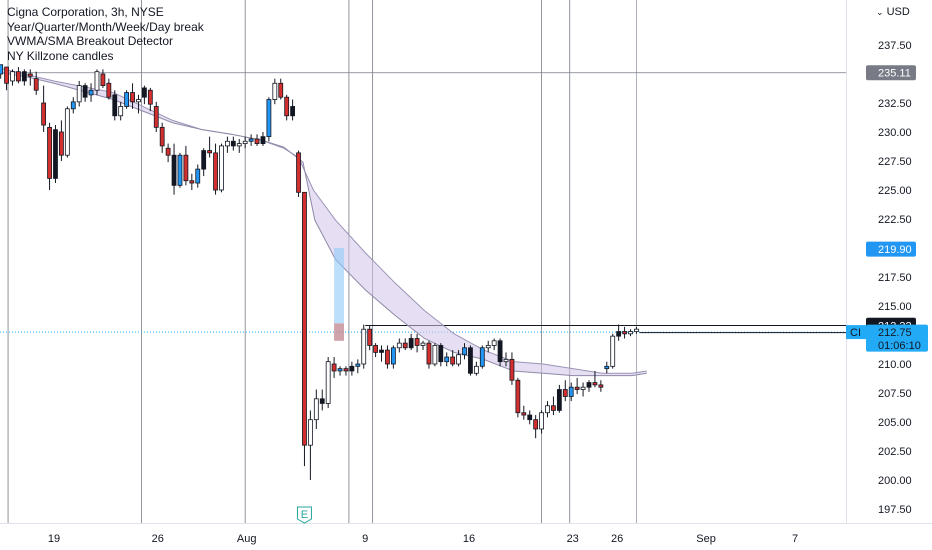 The width and height of the screenshot is (932, 550). I want to click on price-axis, so click(889, 275).